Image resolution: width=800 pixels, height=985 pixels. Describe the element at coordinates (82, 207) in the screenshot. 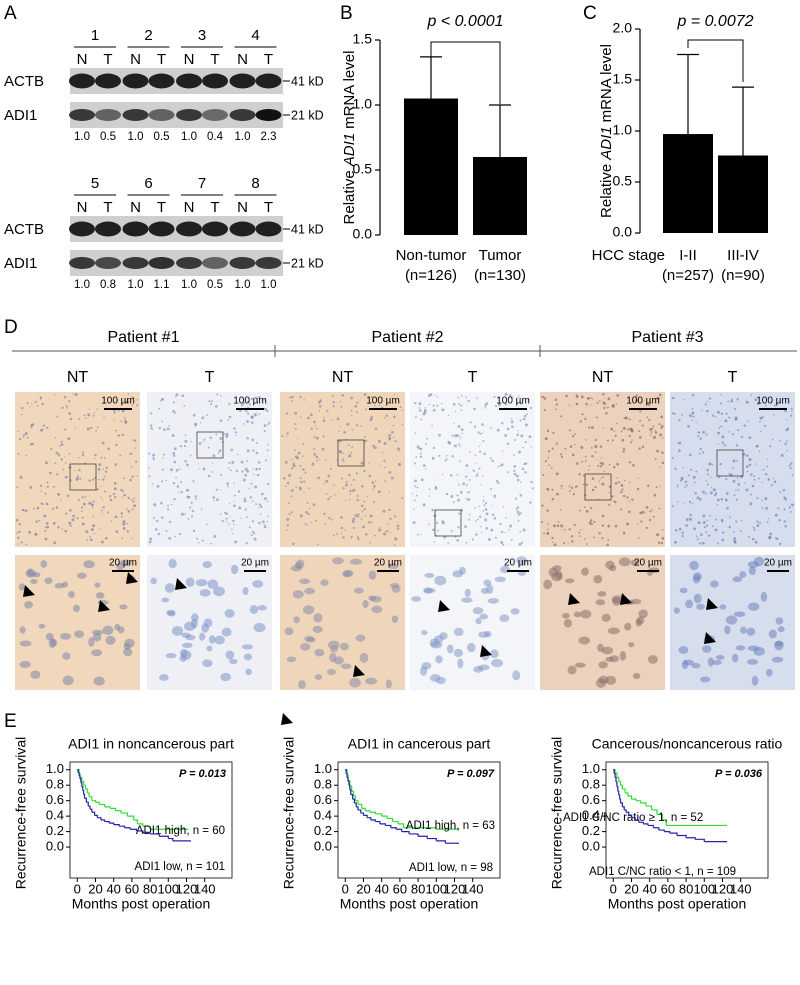

I see `lane-label: N` at that location.